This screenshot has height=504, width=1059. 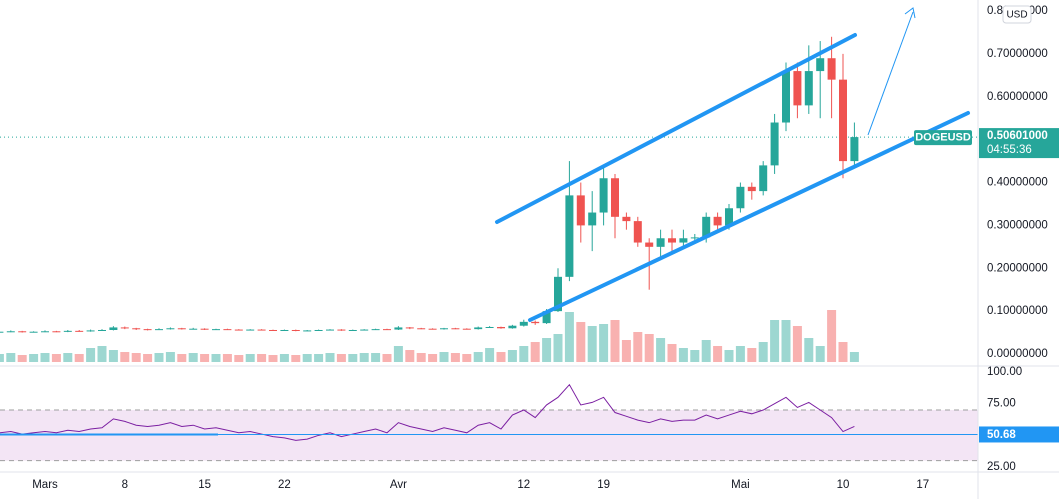 What do you see at coordinates (843, 485) in the screenshot?
I see `x-tick-label: 10` at bounding box center [843, 485].